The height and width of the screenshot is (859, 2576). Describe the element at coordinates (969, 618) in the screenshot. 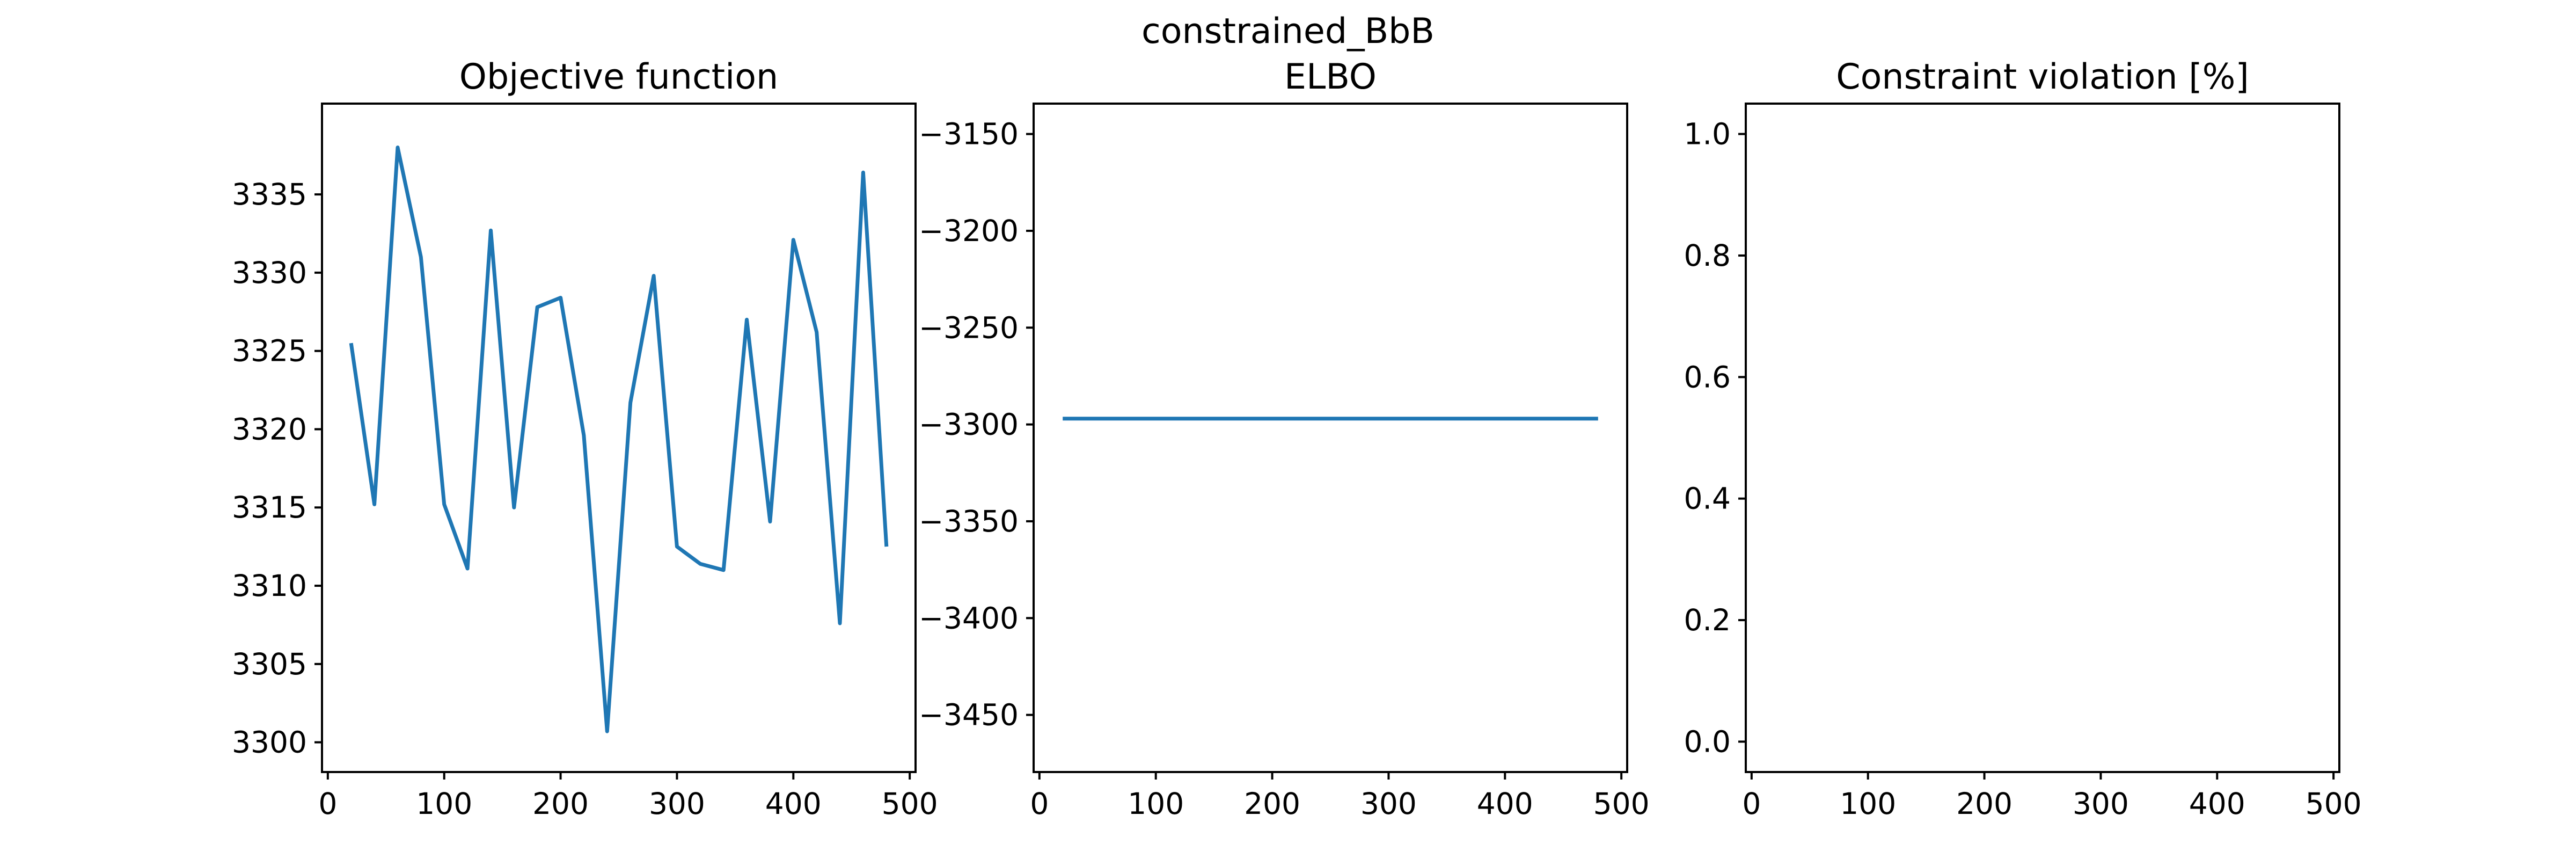

I see `subplot-2-ytick-label: −3400` at that location.